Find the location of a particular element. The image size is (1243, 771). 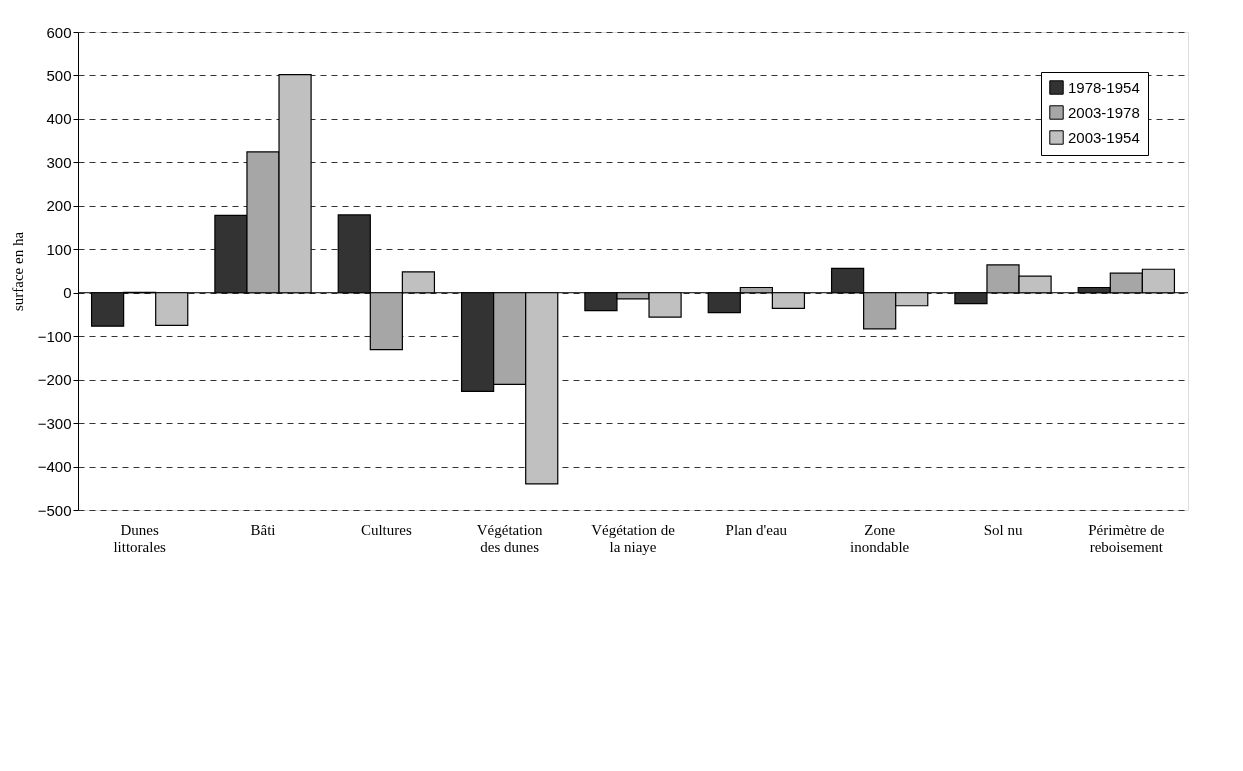

y-tick-label: −500 is located at coordinates (54, 510).